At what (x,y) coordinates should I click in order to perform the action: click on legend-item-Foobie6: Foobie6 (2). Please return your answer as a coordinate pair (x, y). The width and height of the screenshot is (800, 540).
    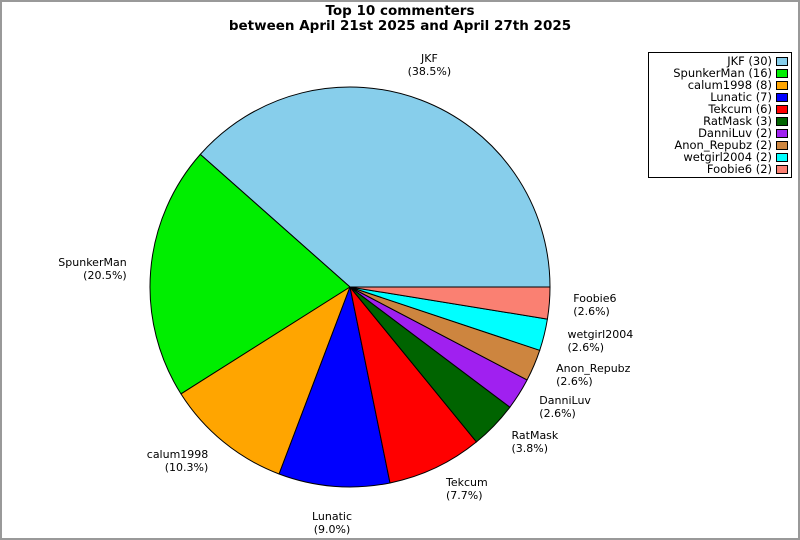
    Looking at the image, I should click on (720, 169).